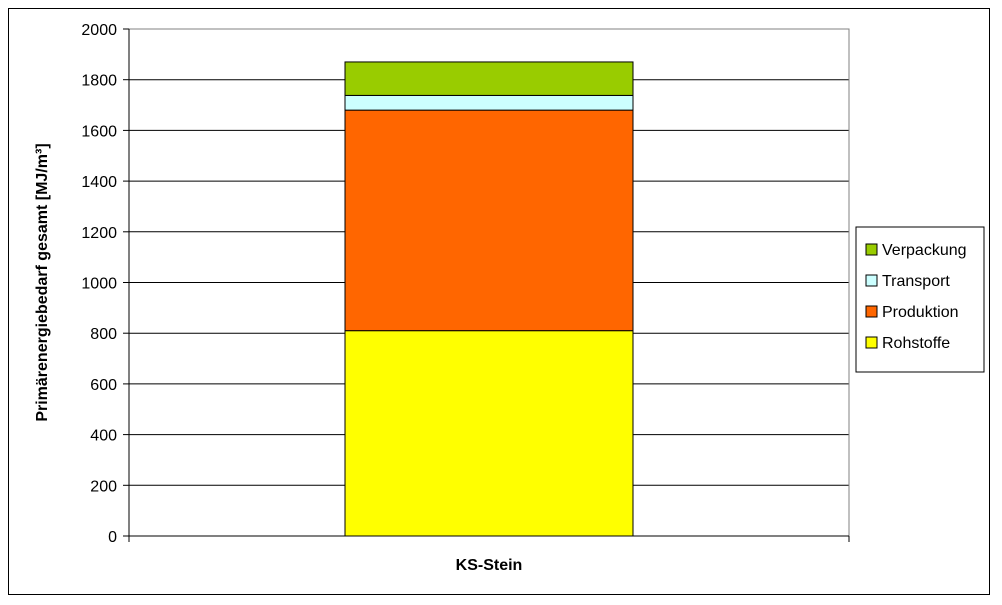 The image size is (1002, 605). What do you see at coordinates (99, 81) in the screenshot?
I see `y-tick-label: 1800` at bounding box center [99, 81].